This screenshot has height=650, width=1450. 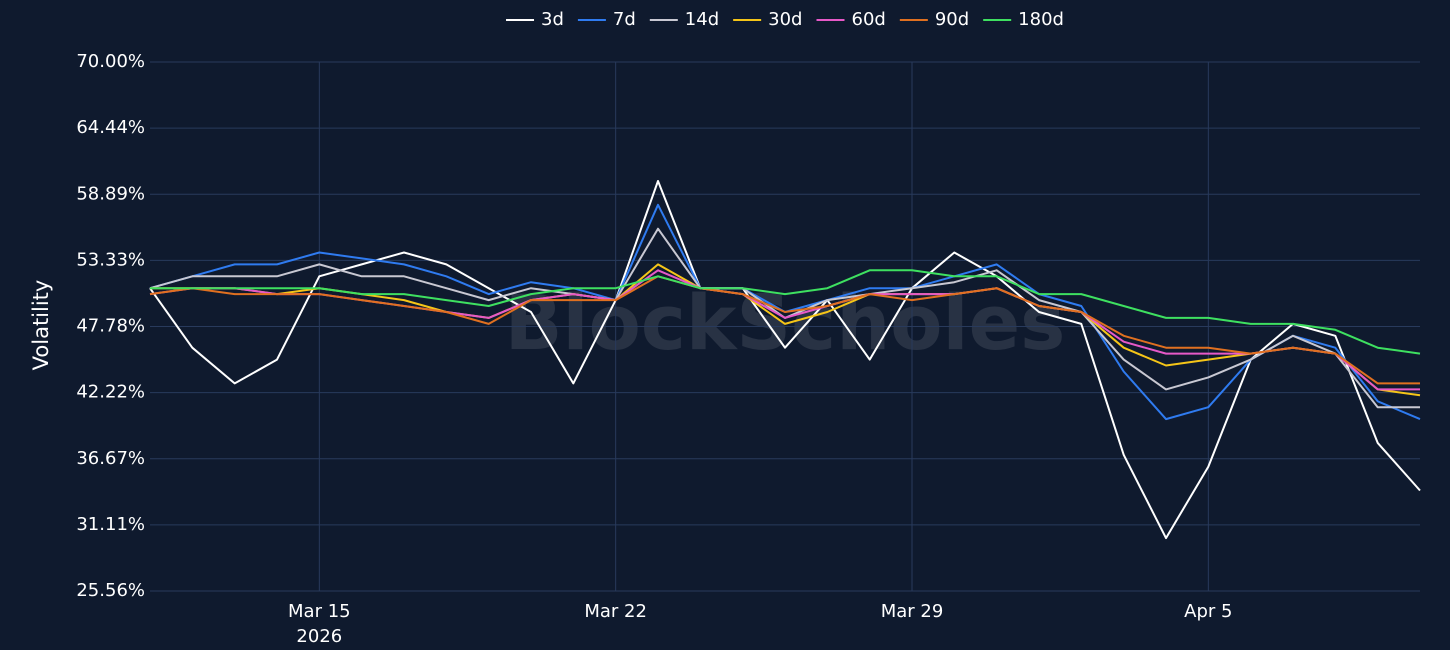 I want to click on y-tick-label: 47.78%, so click(x=110, y=326).